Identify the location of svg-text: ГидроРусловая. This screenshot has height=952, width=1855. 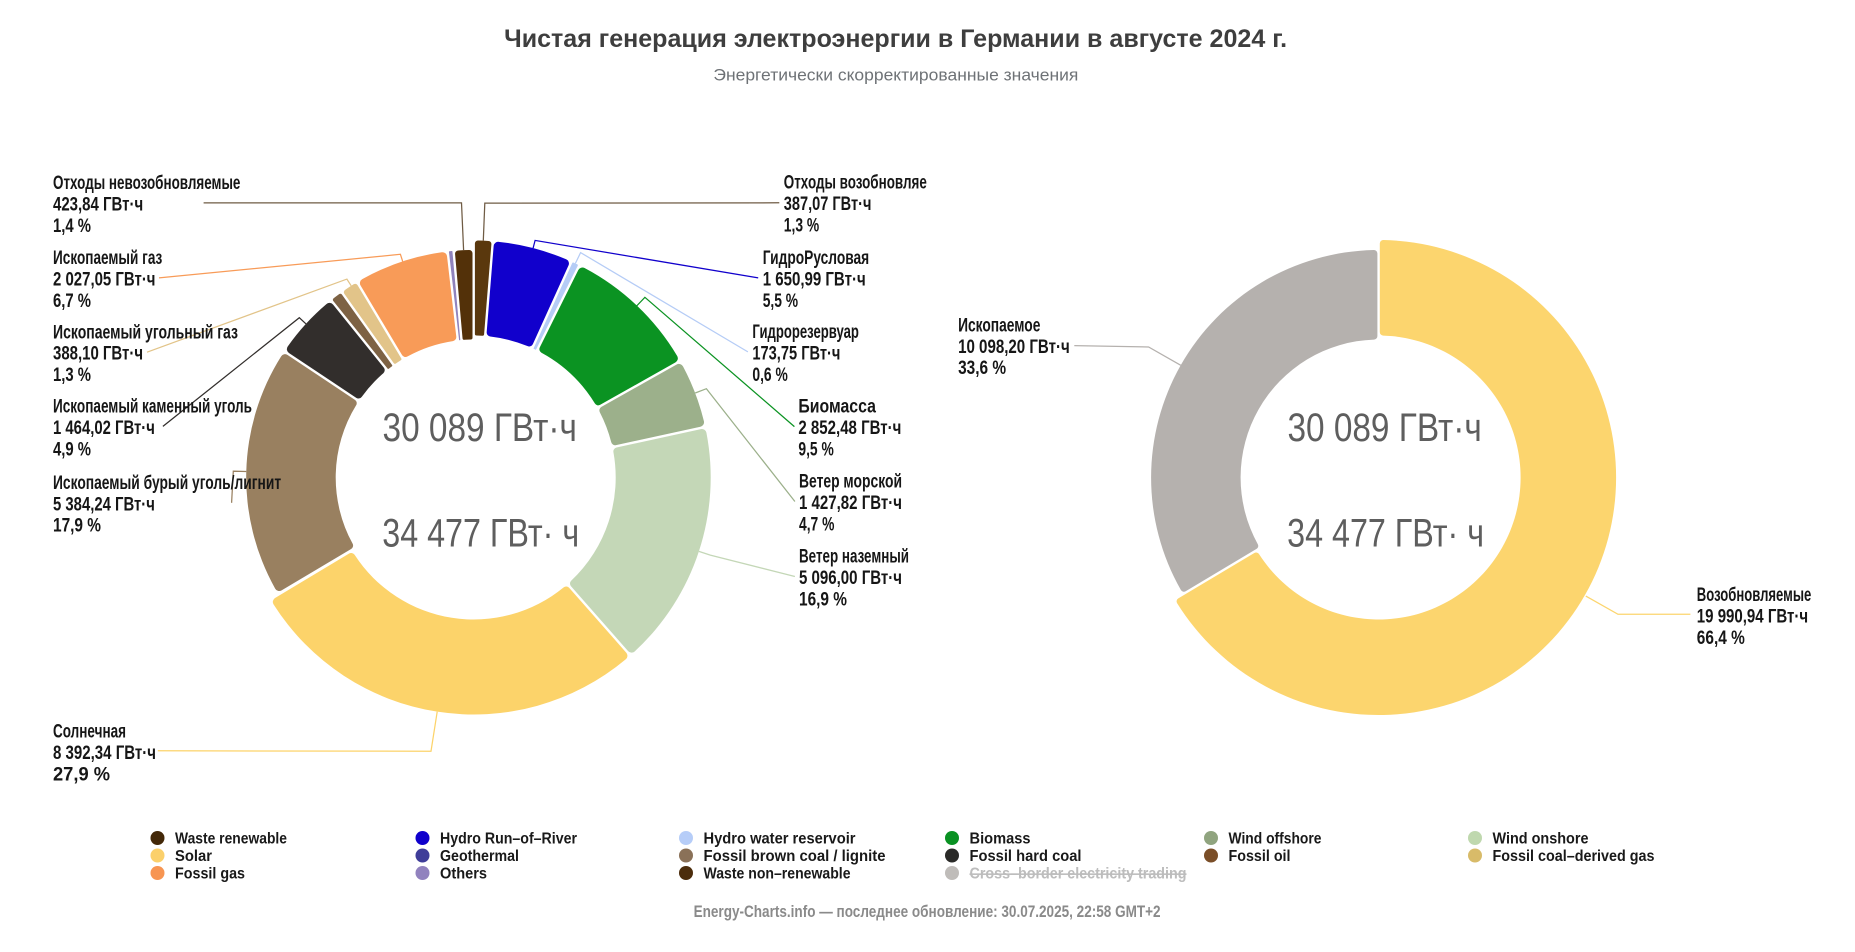
(816, 258).